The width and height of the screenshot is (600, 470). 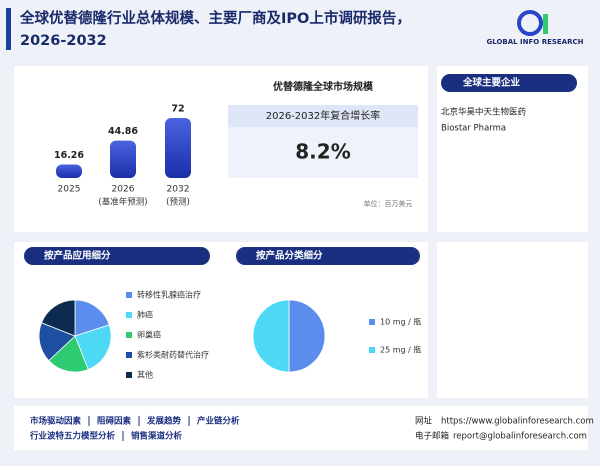 What do you see at coordinates (517, 422) in the screenshot?
I see `footer-website: https://www.globalinforesearch.com` at bounding box center [517, 422].